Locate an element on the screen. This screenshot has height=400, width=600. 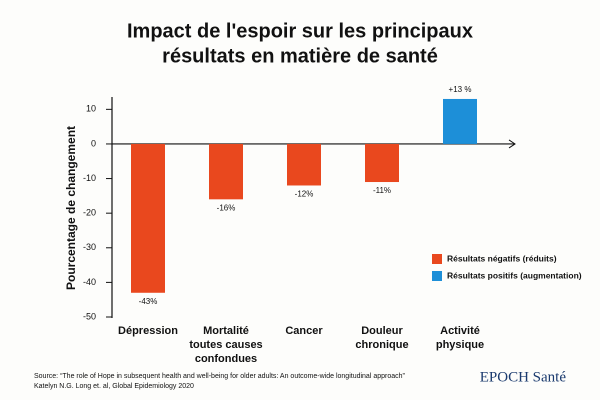
y-axis-label: Pourcentage de changement is located at coordinates (71, 208).